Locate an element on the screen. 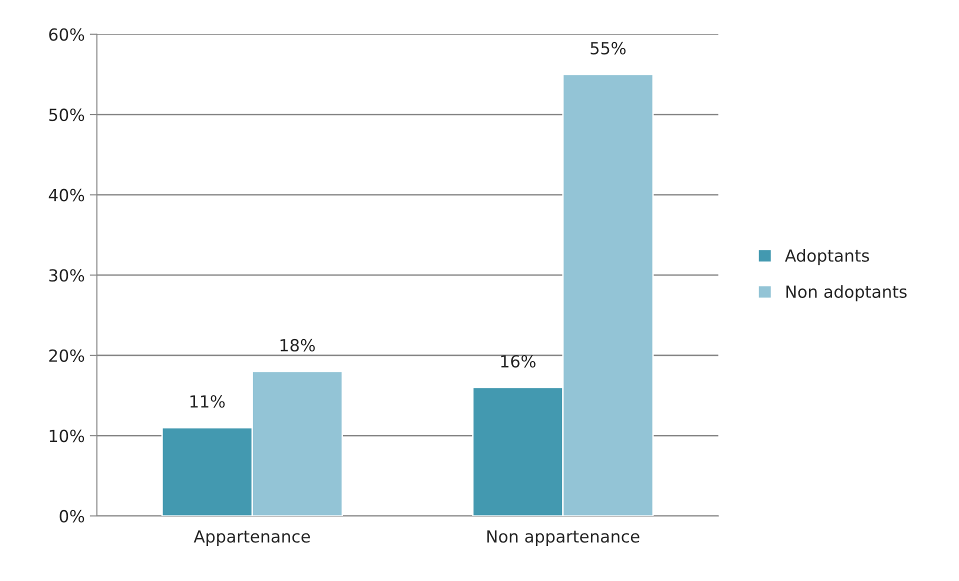 The height and width of the screenshot is (581, 959). y-tick-label: 40% is located at coordinates (66, 195).